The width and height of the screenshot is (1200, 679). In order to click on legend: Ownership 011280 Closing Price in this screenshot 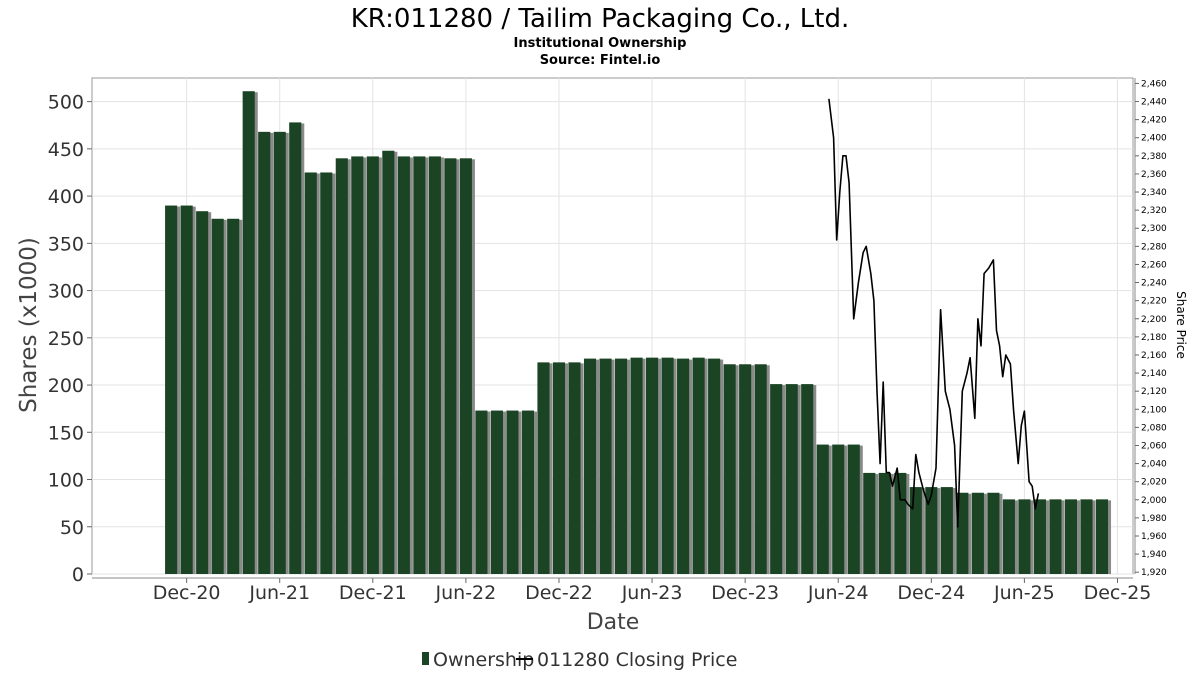, I will do `click(579, 660)`.